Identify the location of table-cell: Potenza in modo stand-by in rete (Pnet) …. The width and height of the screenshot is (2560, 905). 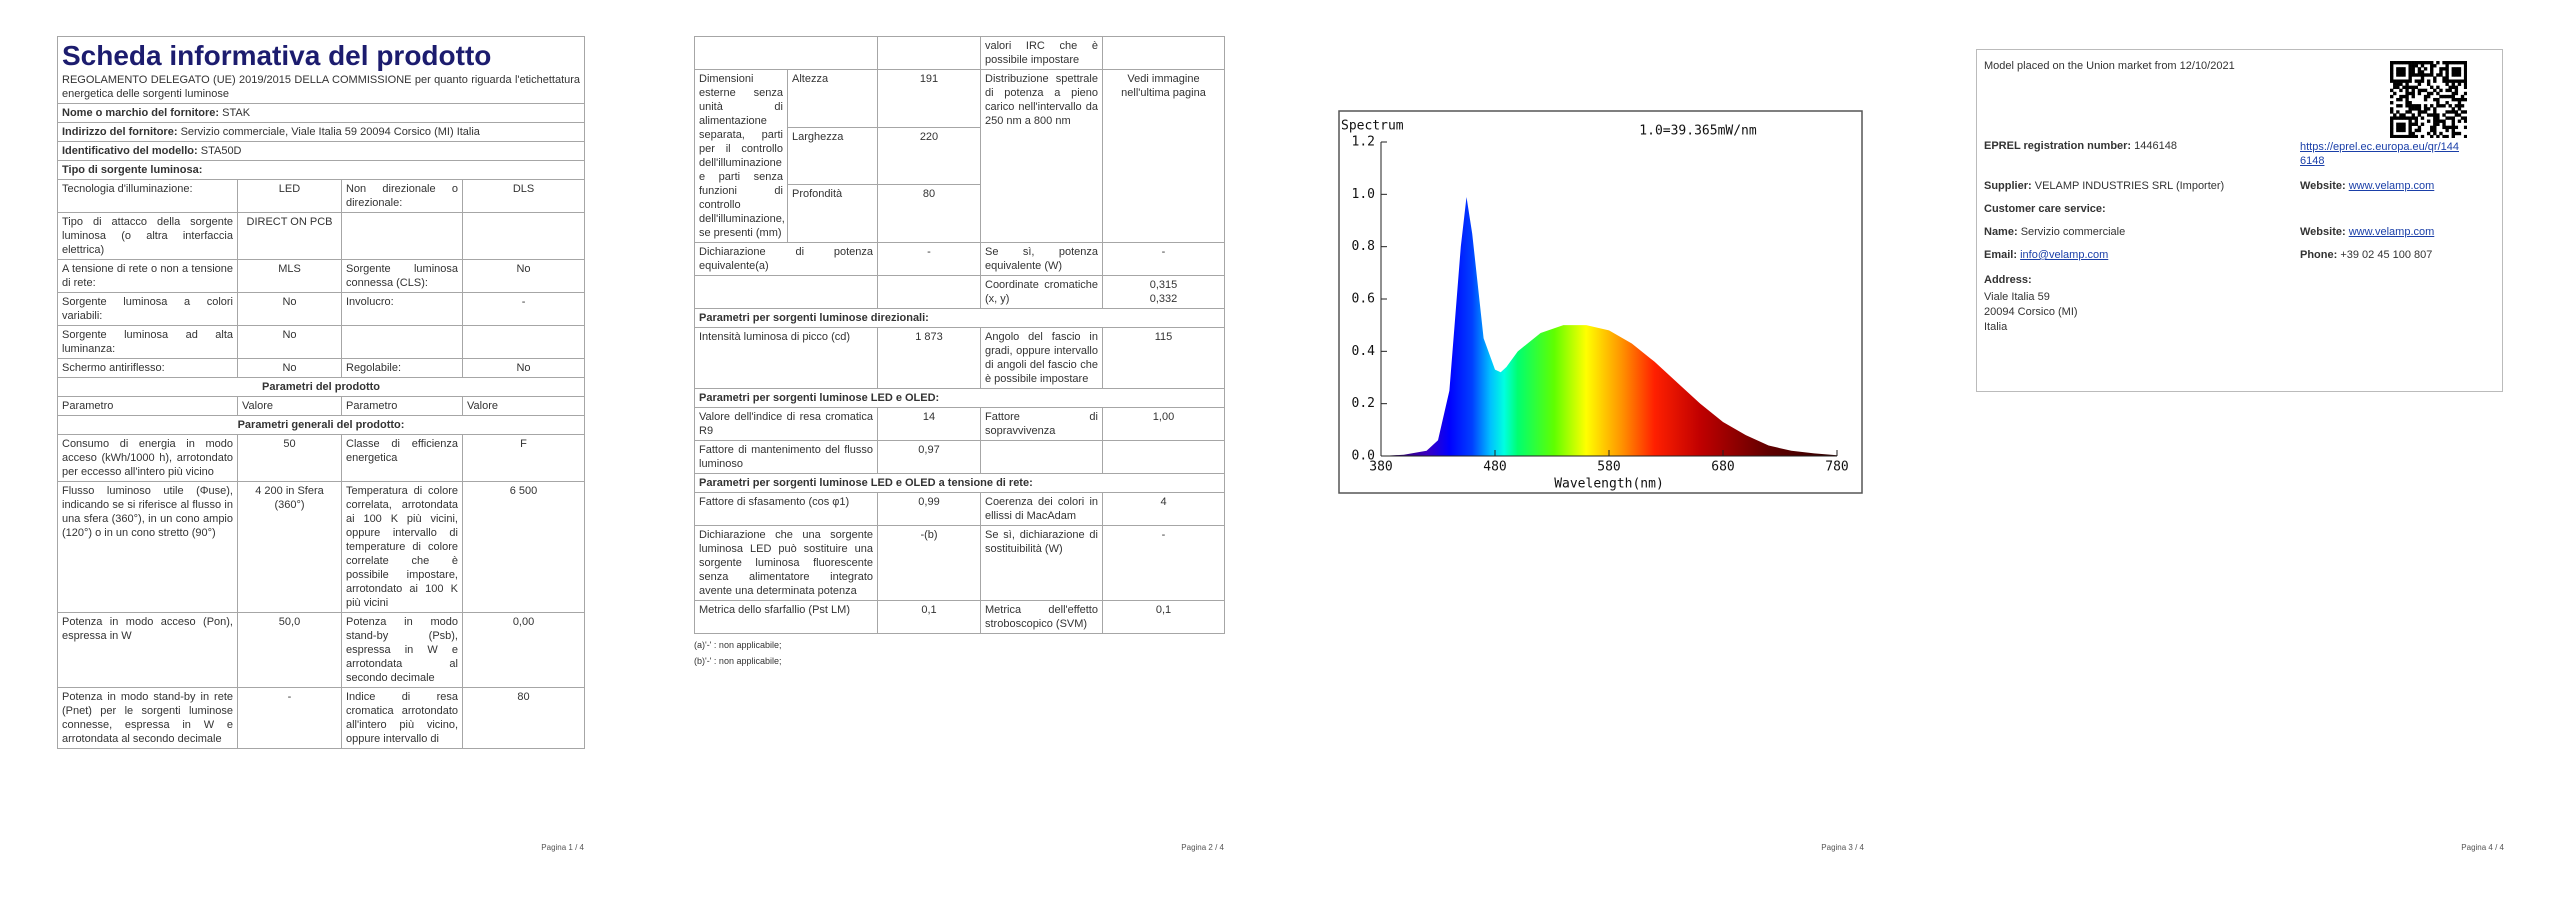
(147, 718).